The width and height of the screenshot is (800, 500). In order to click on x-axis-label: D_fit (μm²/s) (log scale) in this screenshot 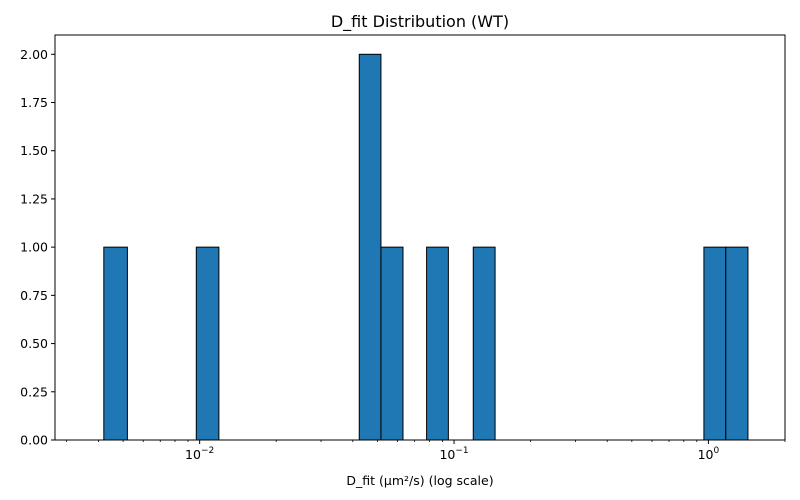, I will do `click(419, 480)`.